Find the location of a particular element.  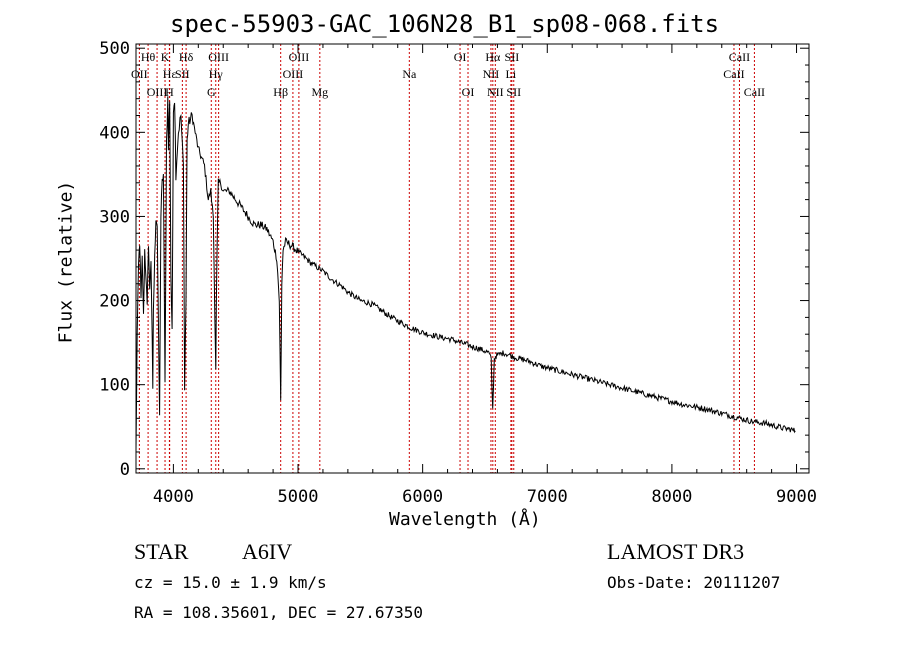

y-tick-label: 500 is located at coordinates (114, 49).